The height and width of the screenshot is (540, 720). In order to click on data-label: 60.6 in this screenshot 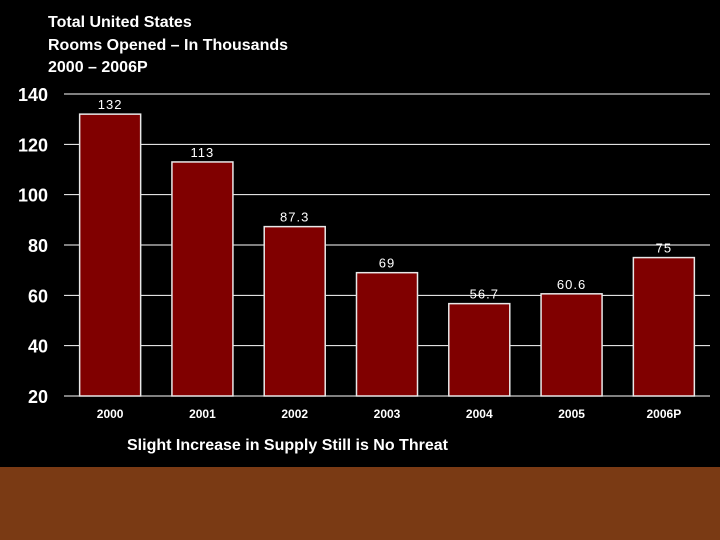, I will do `click(571, 284)`.